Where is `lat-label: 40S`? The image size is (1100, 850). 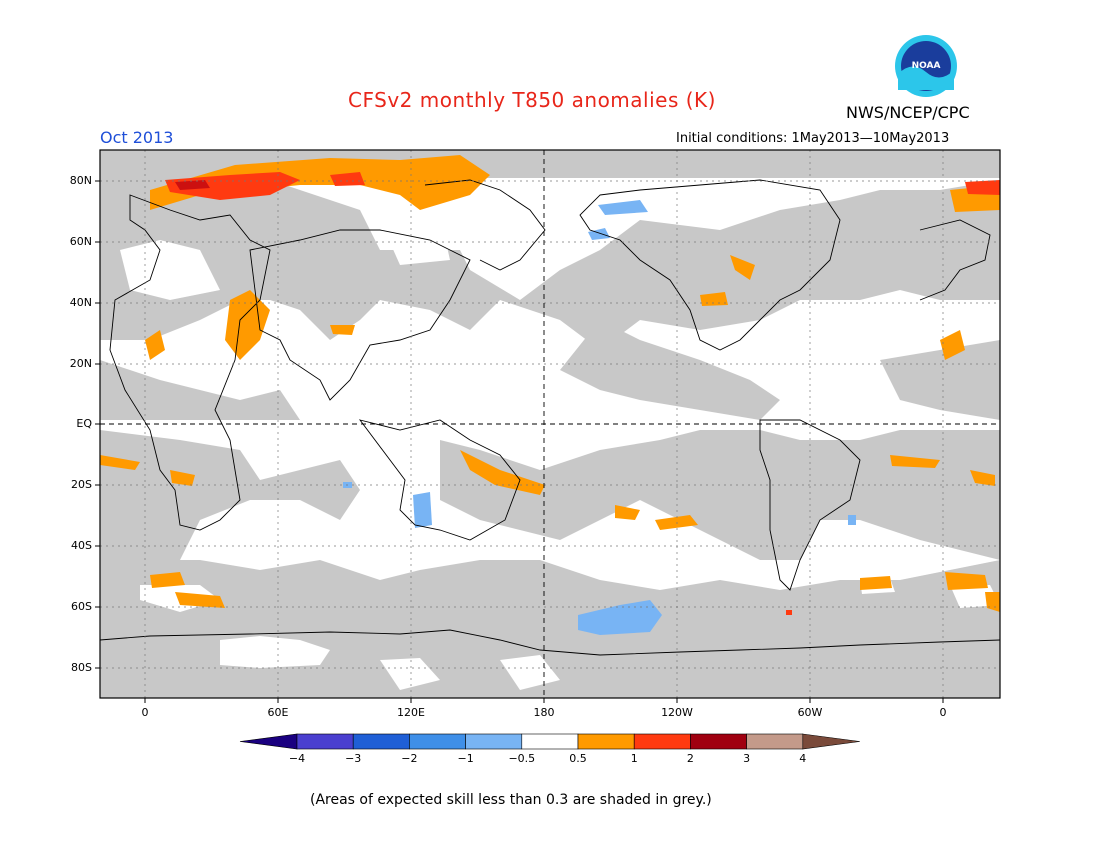 lat-label: 40S is located at coordinates (81, 545).